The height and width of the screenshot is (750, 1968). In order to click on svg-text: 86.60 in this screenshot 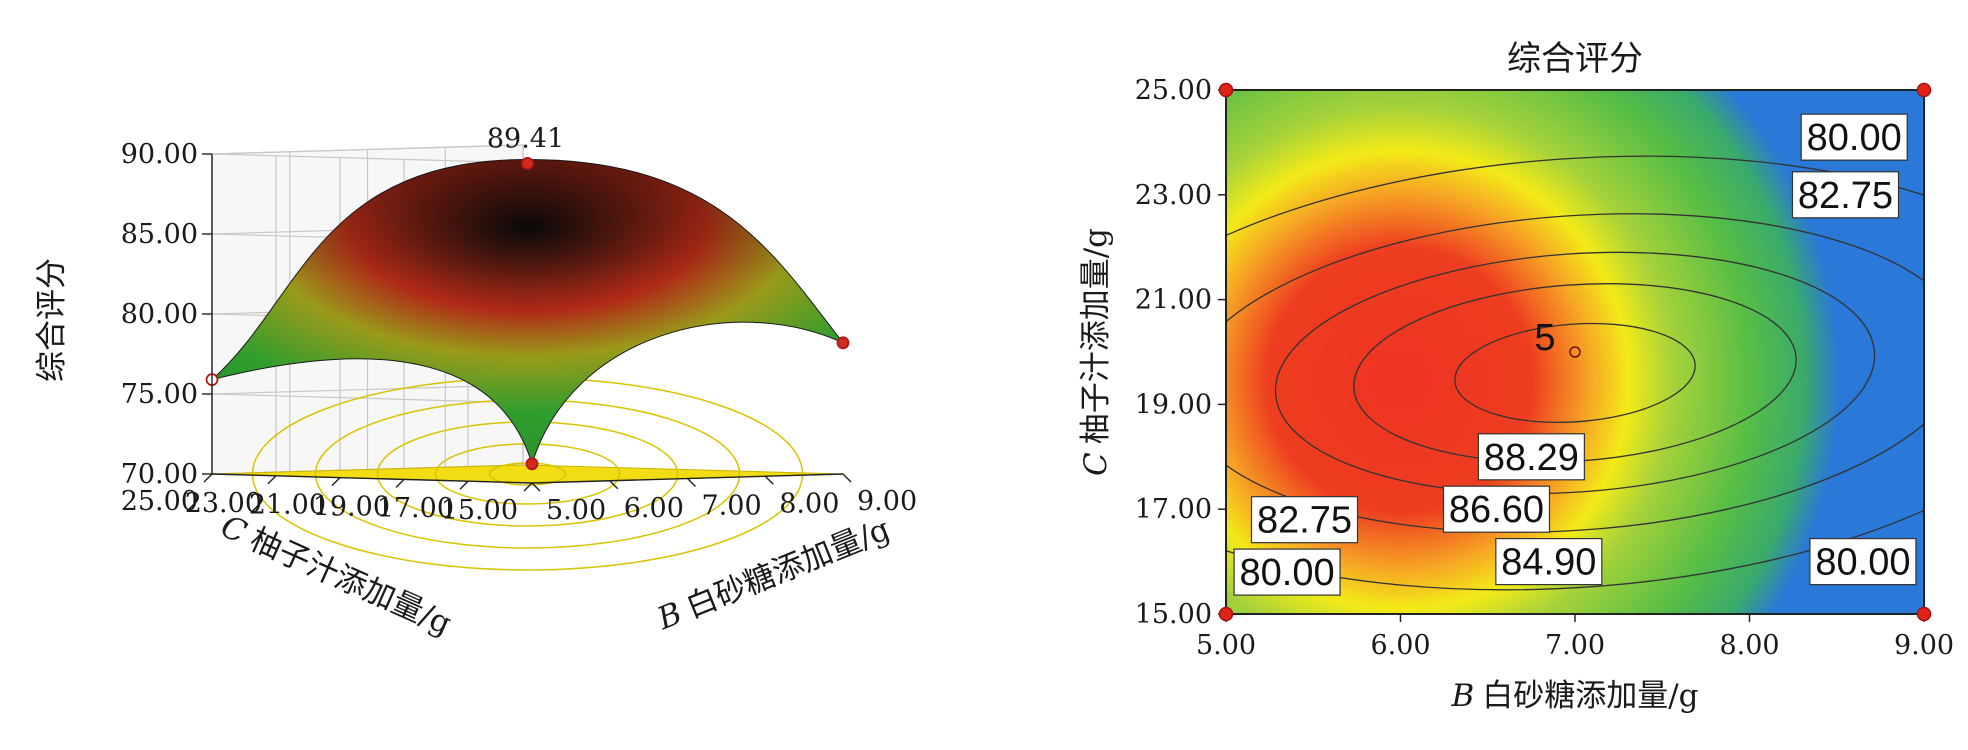, I will do `click(1496, 510)`.